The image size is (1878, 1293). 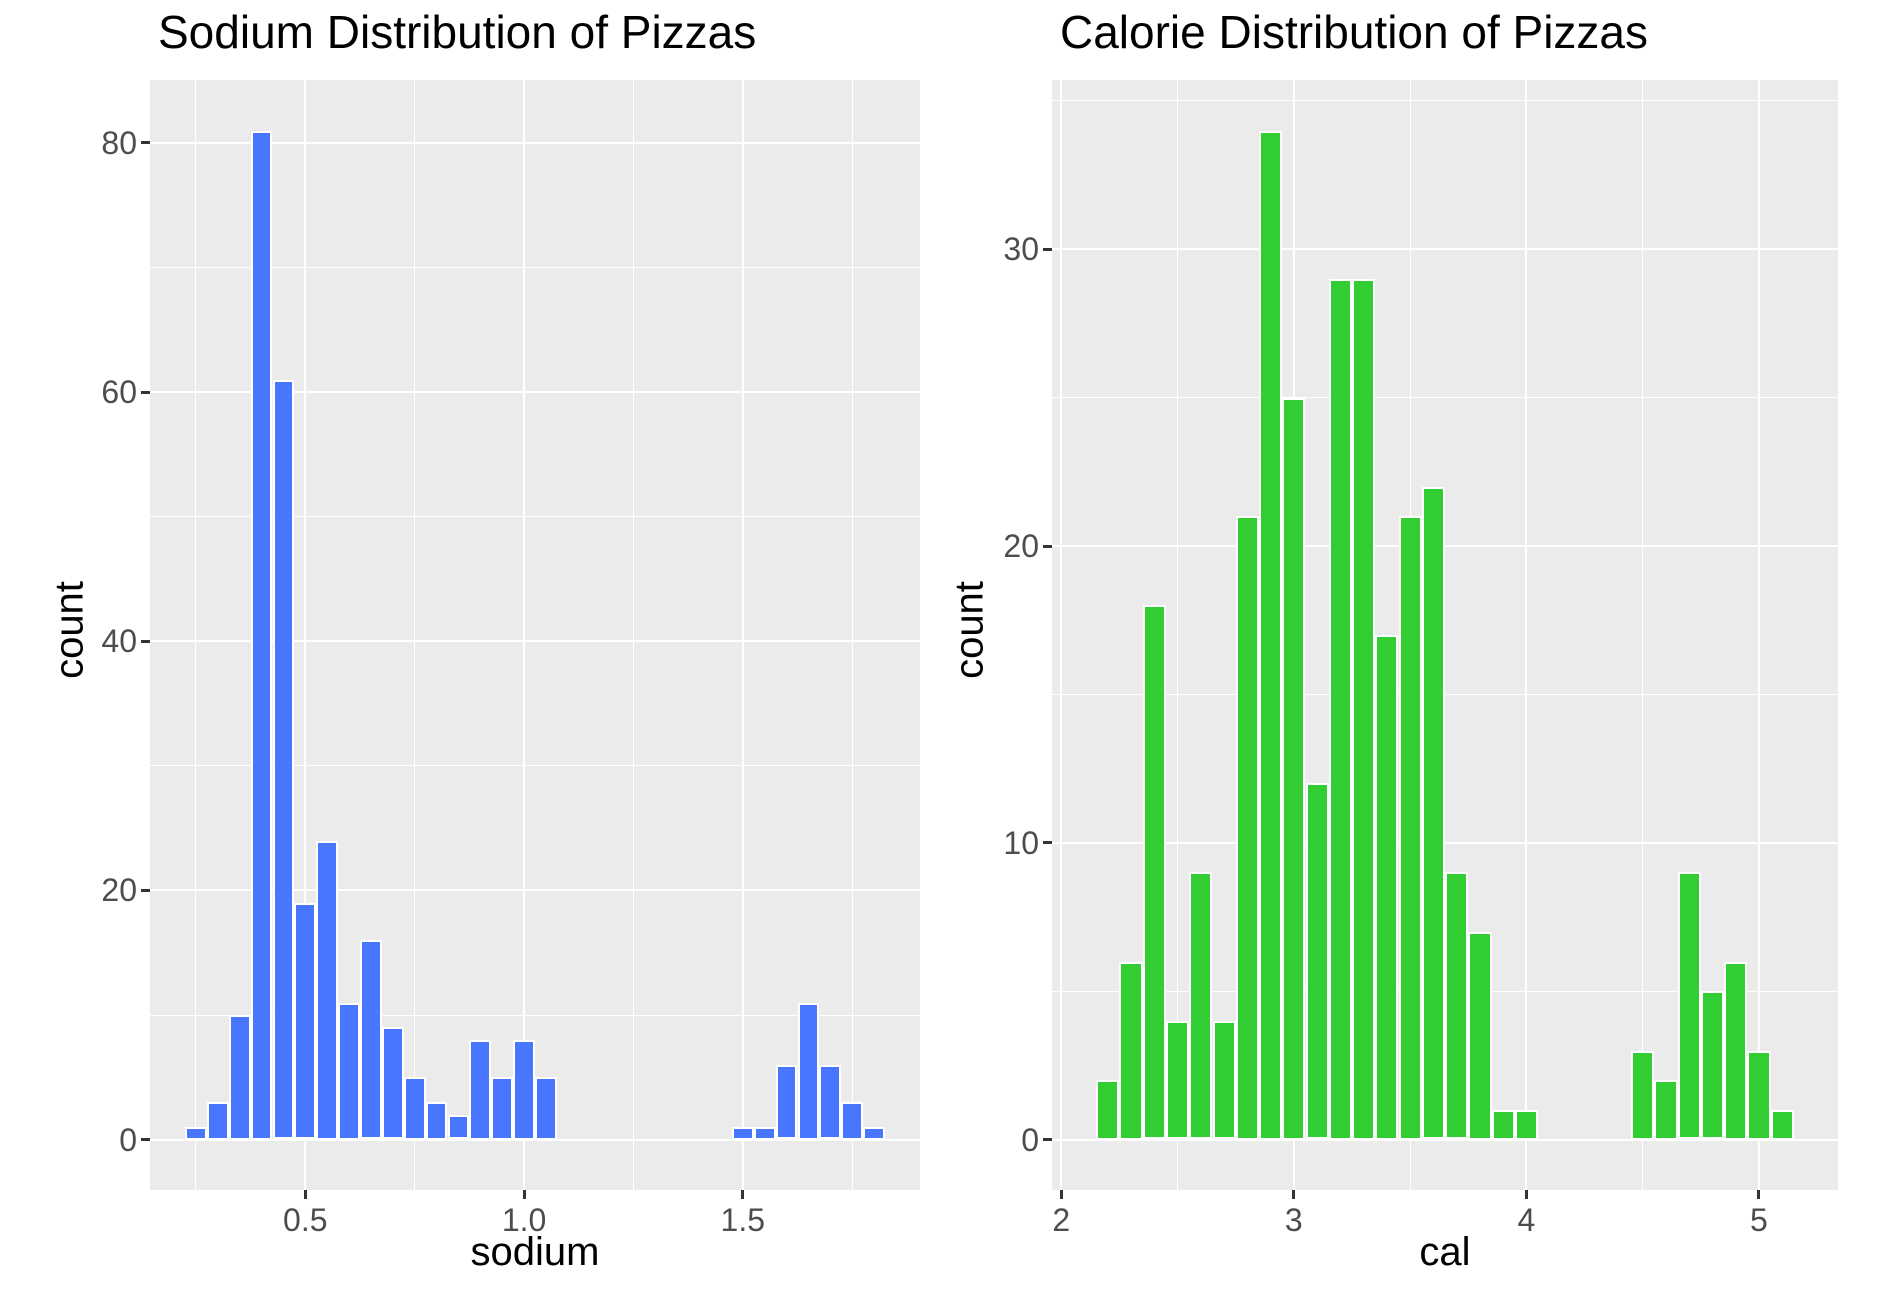 I want to click on plot-title: Sodium Distribution of Pizzas, so click(x=457, y=32).